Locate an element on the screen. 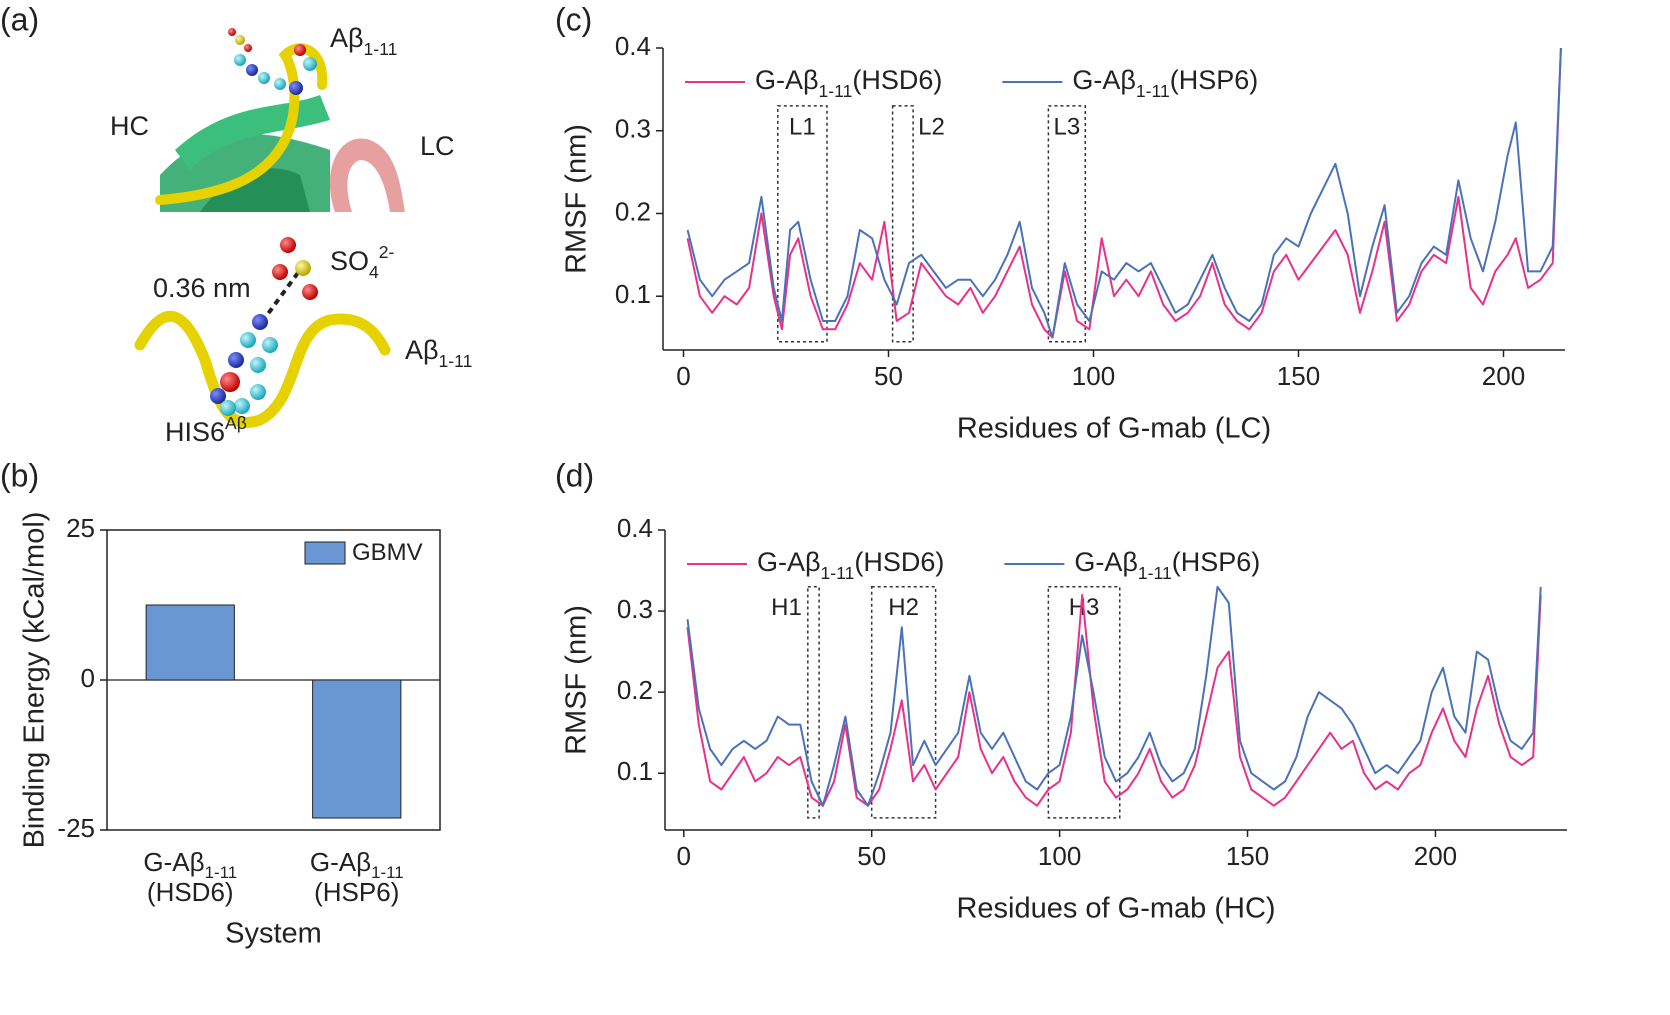 Image resolution: width=1670 pixels, height=1015 pixels. structure-label: SO42- is located at coordinates (362, 262).